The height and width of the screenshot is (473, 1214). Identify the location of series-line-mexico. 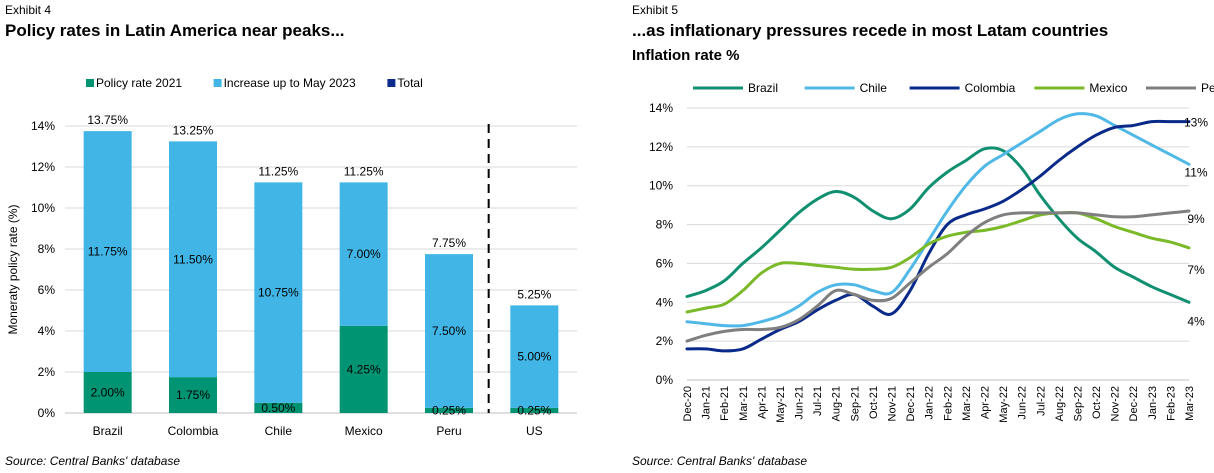
(938, 262).